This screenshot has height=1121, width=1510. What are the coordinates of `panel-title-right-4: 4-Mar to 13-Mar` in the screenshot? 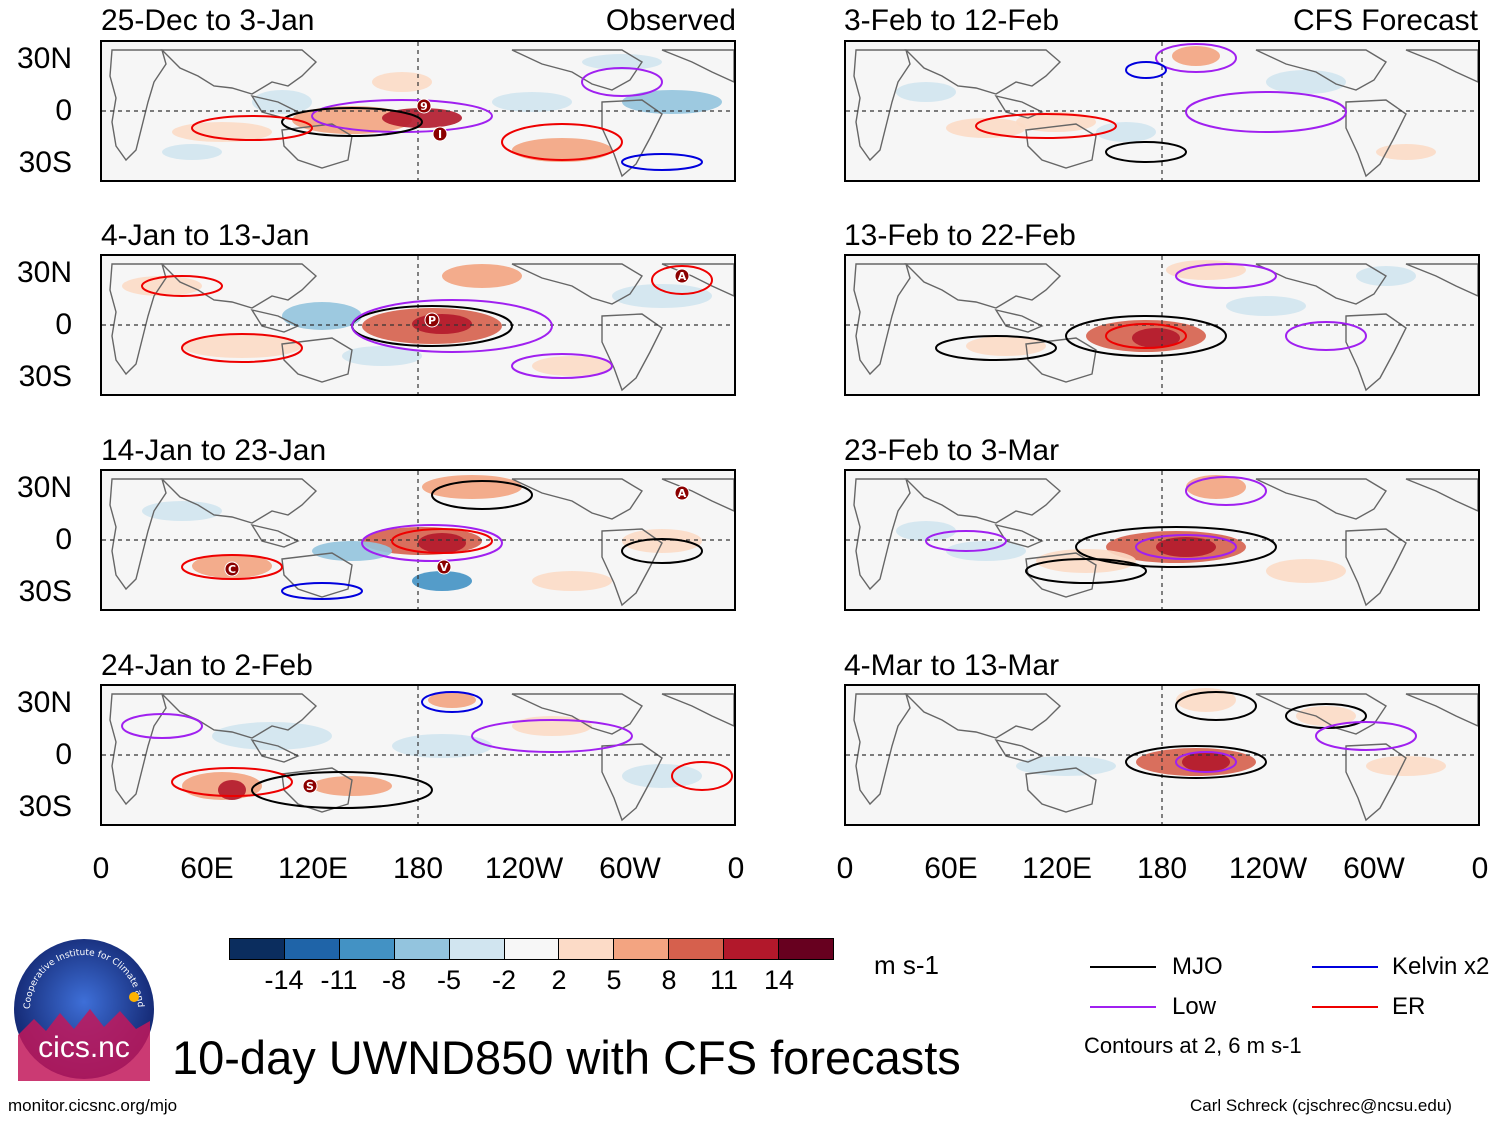 It's located at (952, 665).